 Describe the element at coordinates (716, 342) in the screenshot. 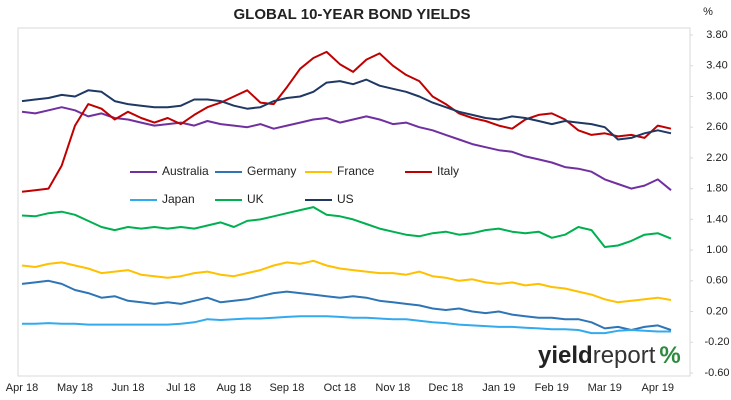

I see `y-tick-label: -0.20` at that location.